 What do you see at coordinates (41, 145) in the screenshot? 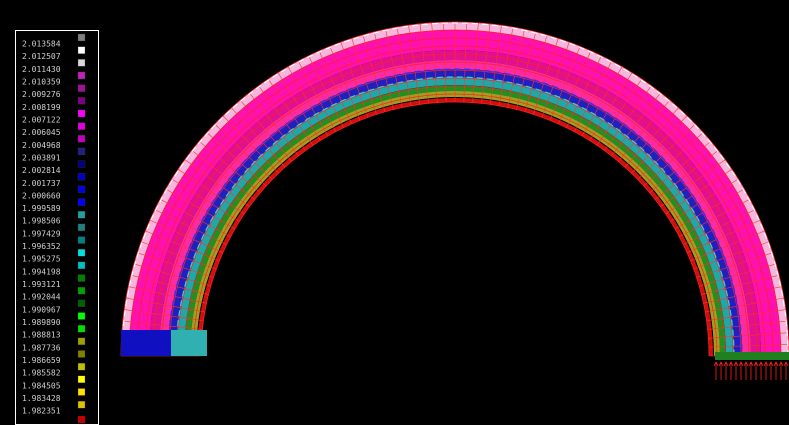
I see `legend-label: 2.004968` at bounding box center [41, 145].